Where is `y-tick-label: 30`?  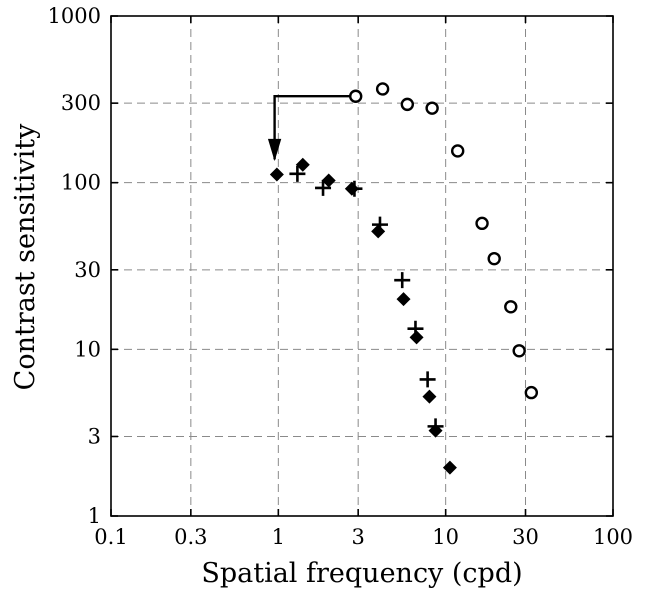 y-tick-label: 30 is located at coordinates (87, 270).